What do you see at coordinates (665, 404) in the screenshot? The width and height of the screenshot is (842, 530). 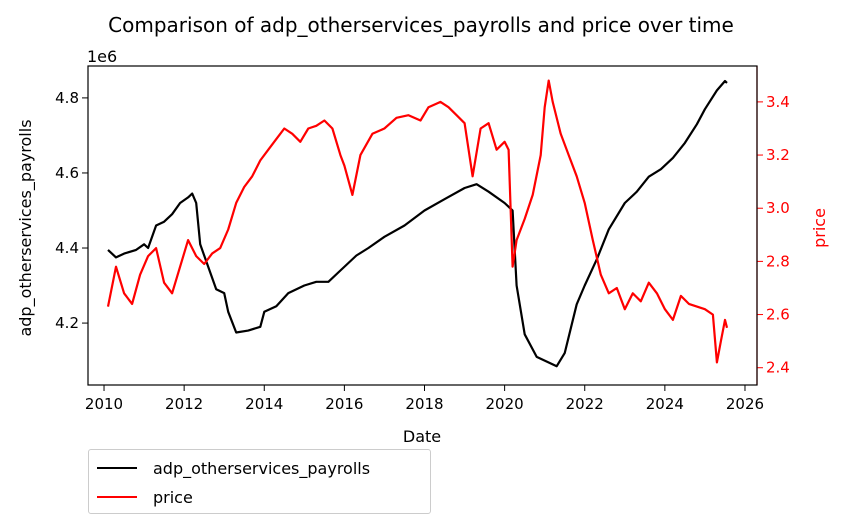 I see `x-tick-label: 2024` at bounding box center [665, 404].